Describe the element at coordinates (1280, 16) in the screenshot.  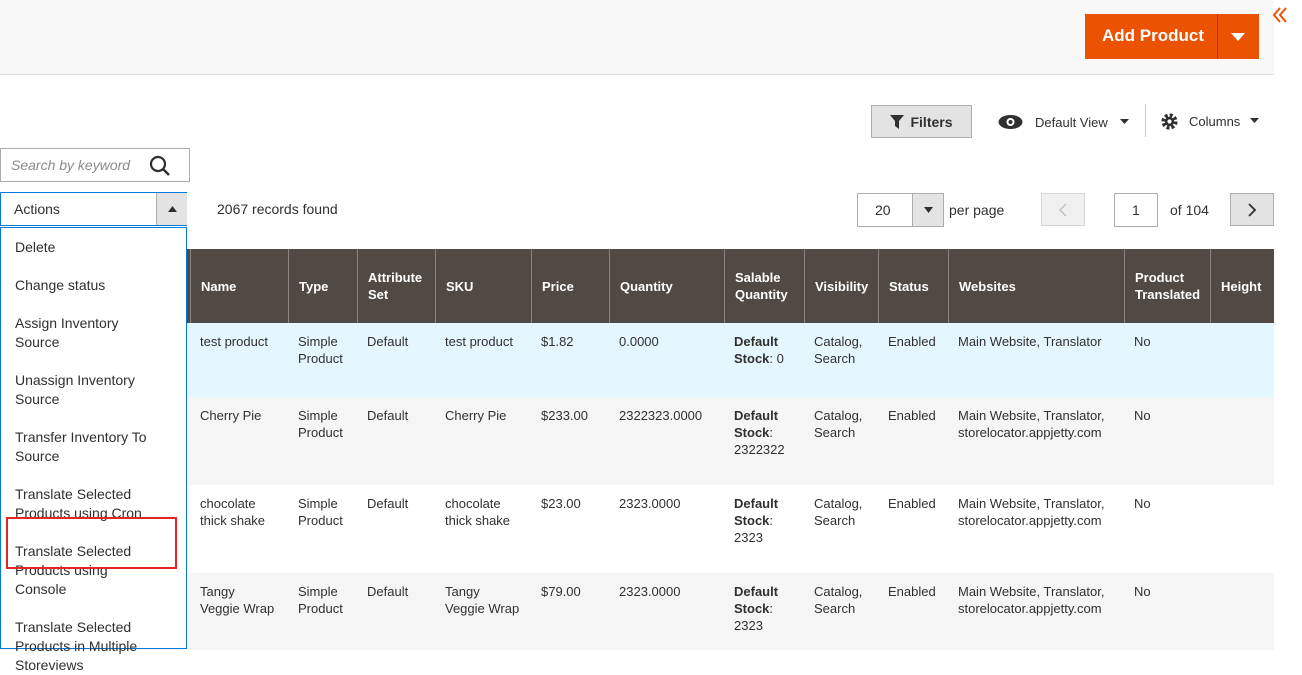
I see `collapse-icon` at that location.